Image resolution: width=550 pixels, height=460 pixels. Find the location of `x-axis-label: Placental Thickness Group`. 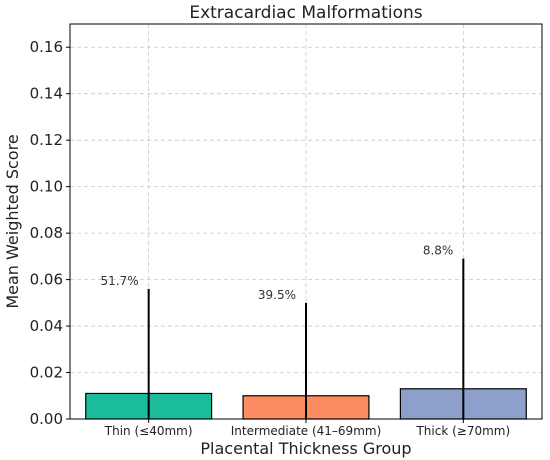

x-axis-label: Placental Thickness Group is located at coordinates (305, 448).